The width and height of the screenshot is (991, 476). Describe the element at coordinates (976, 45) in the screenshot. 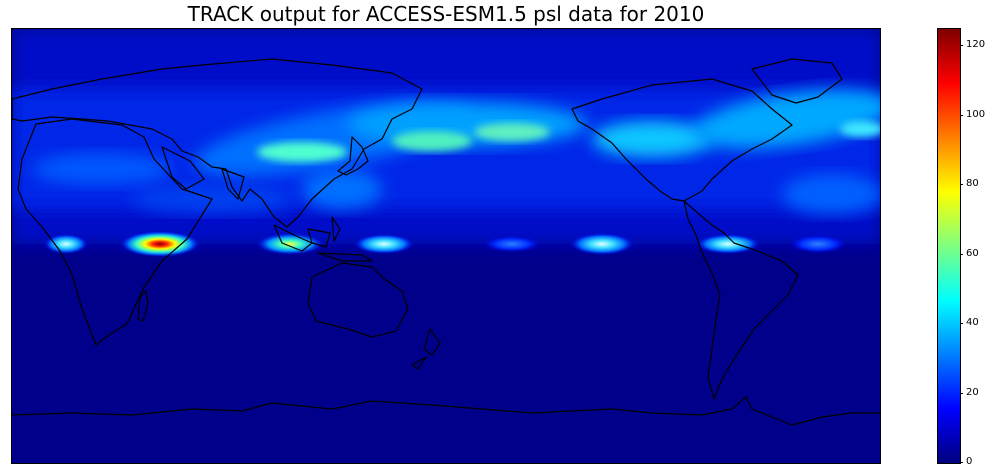

I see `colorbar-tick-label: 120` at that location.